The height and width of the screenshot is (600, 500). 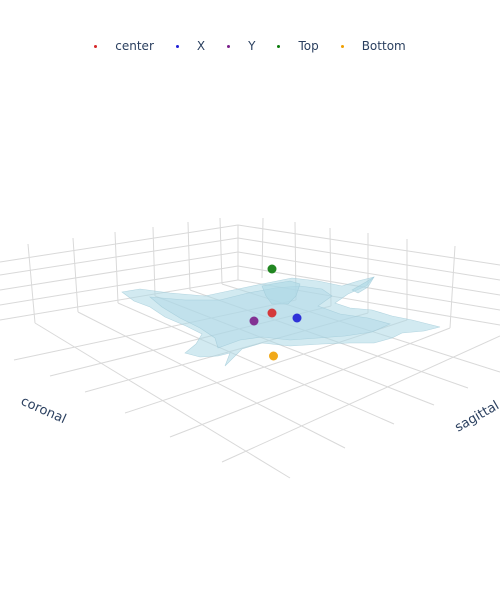 I want to click on legend-item-top: Top, so click(x=298, y=46).